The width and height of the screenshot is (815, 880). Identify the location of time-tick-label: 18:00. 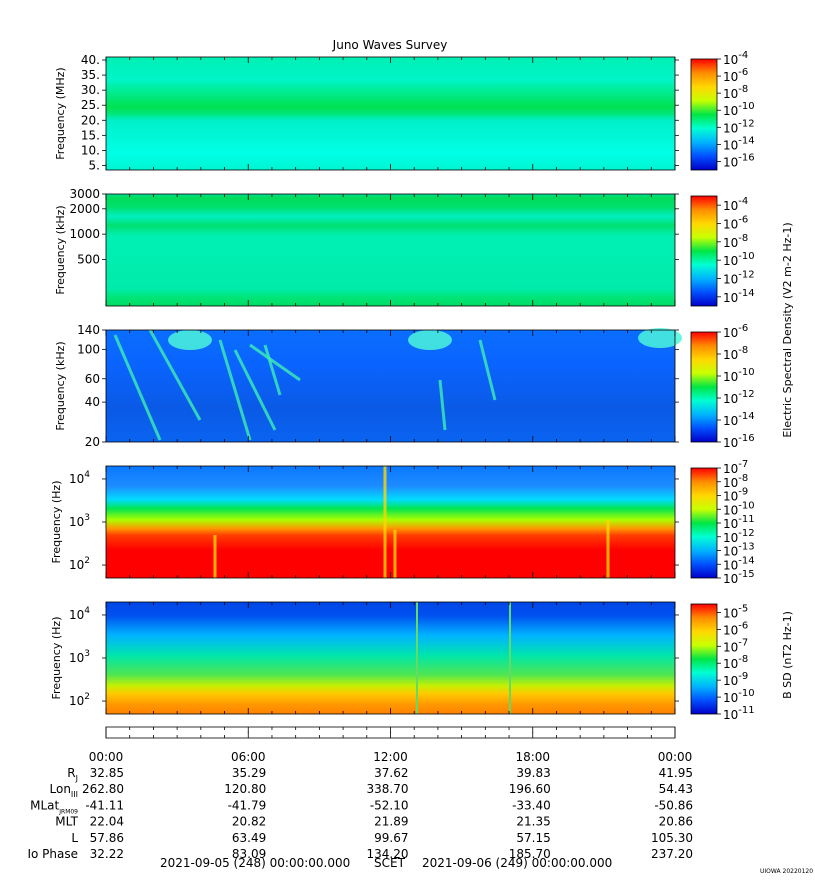
(532, 757).